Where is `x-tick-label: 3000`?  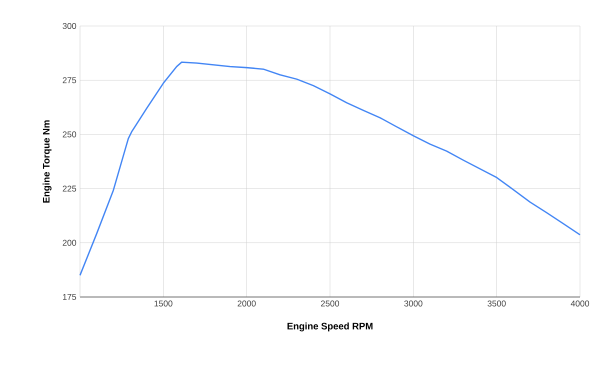 x-tick-label: 3000 is located at coordinates (413, 303).